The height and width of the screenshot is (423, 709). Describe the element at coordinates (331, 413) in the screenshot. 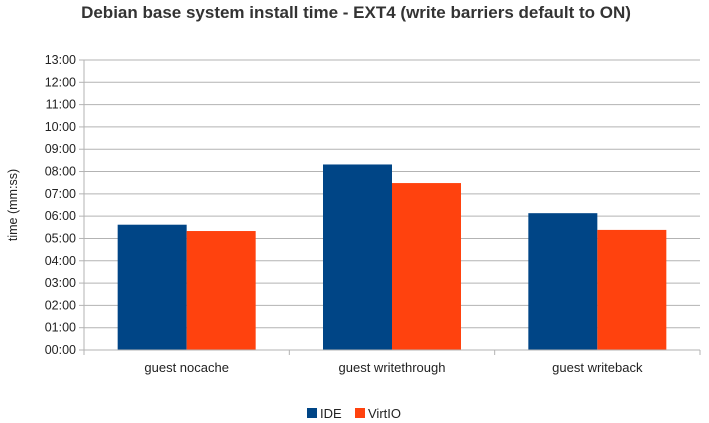

I see `legend-label-ide: IDE` at that location.